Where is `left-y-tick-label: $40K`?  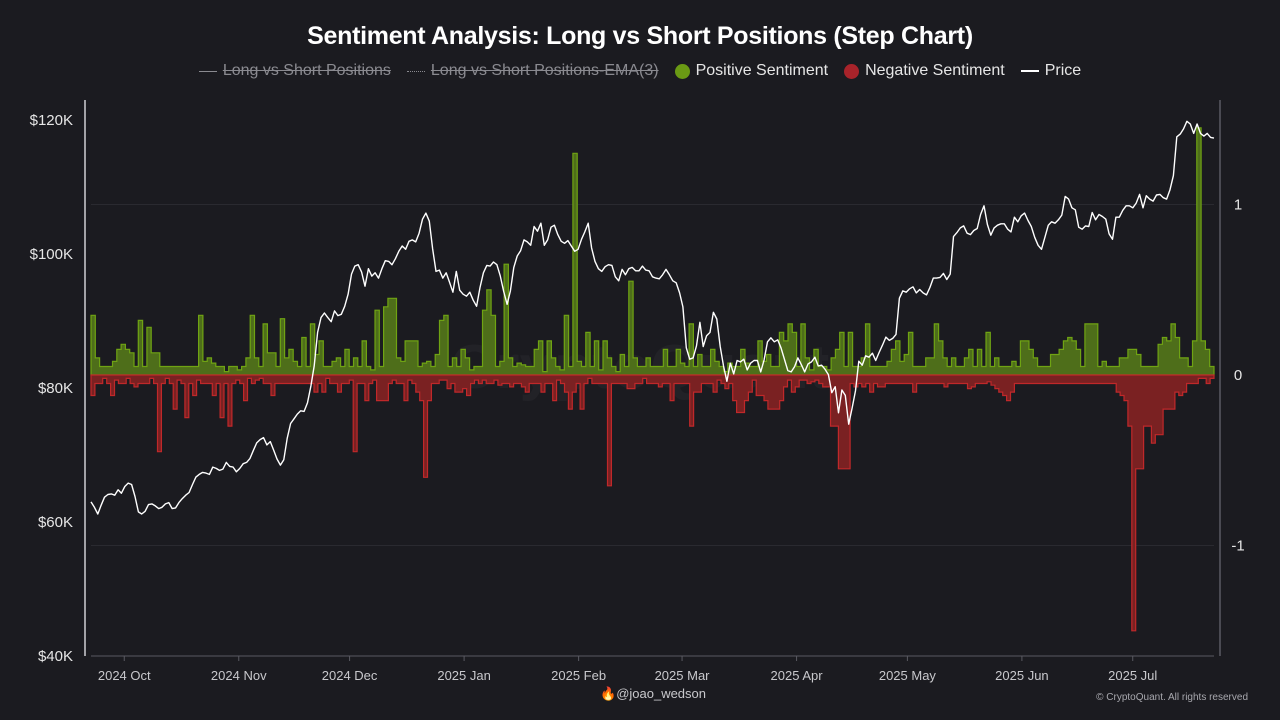
left-y-tick-label: $40K is located at coordinates (55, 656).